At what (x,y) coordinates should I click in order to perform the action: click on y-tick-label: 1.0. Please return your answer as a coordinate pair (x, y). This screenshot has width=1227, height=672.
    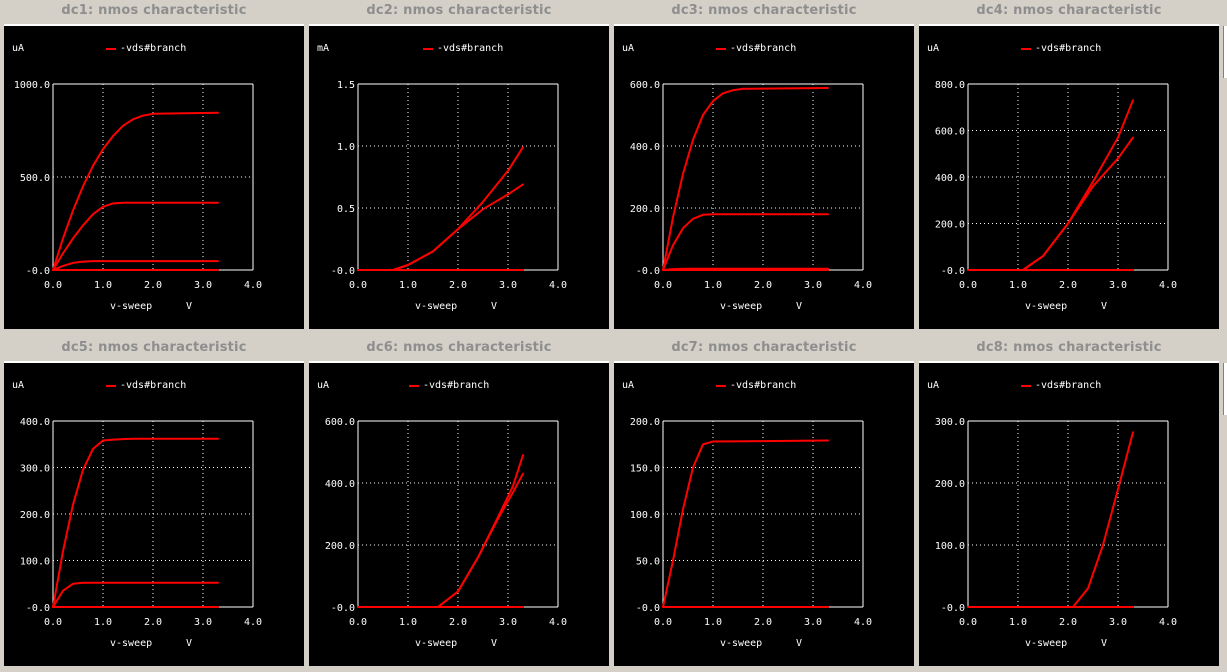
    Looking at the image, I should click on (346, 147).